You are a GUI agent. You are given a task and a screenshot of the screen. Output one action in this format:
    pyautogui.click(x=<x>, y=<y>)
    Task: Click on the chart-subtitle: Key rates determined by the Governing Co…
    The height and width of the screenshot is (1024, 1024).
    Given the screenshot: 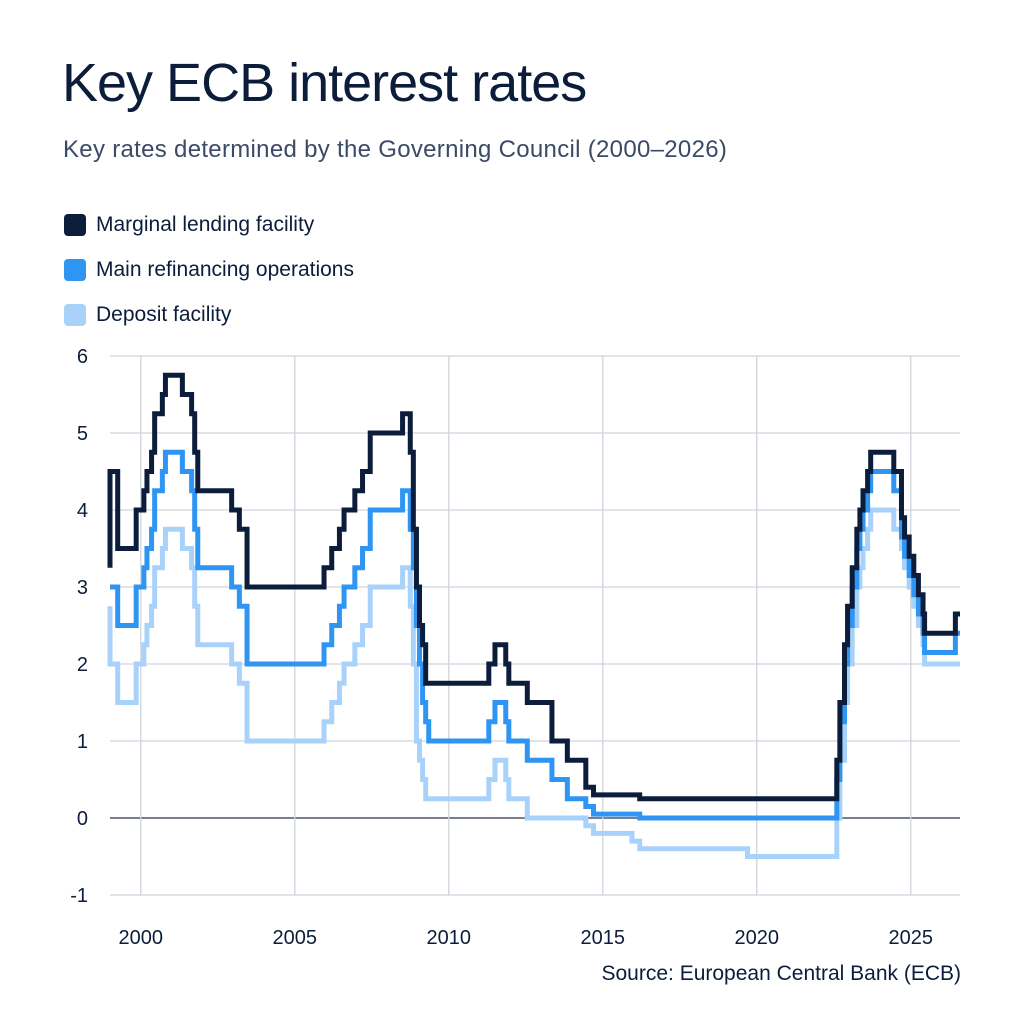 What is the action you would take?
    pyautogui.click(x=395, y=149)
    